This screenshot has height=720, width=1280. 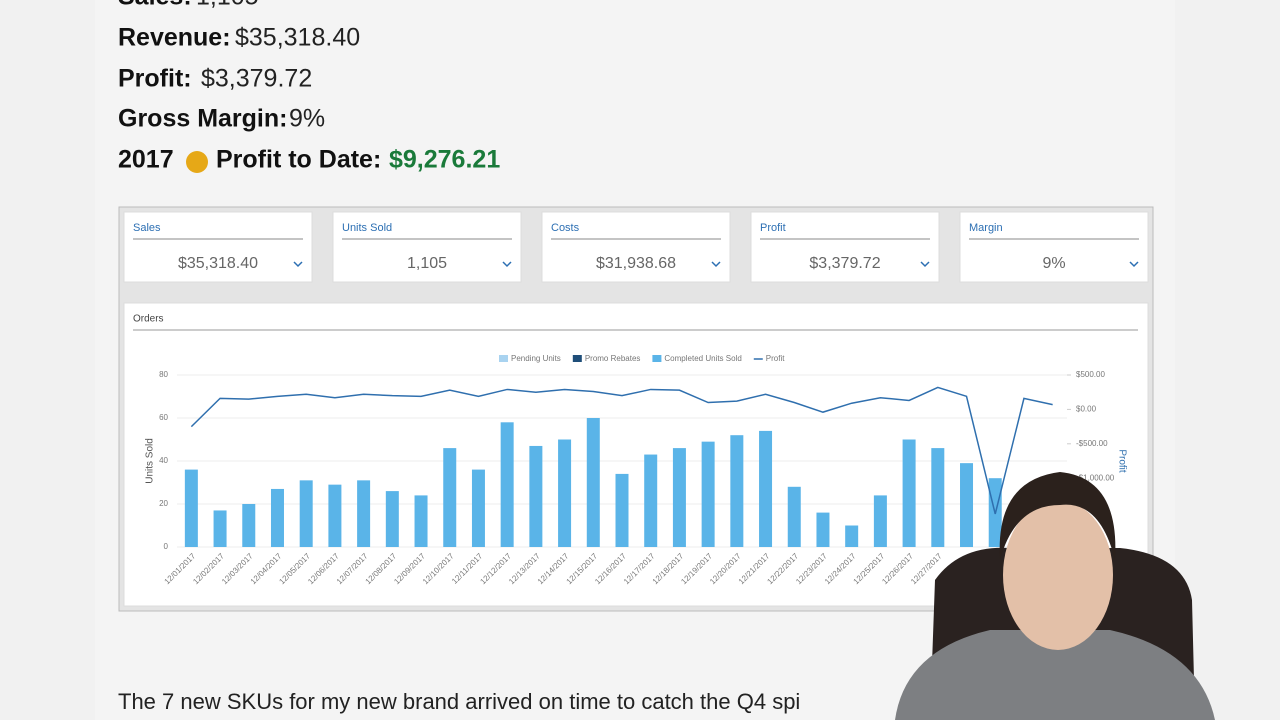 I want to click on legend-label: Profit, so click(x=775, y=358).